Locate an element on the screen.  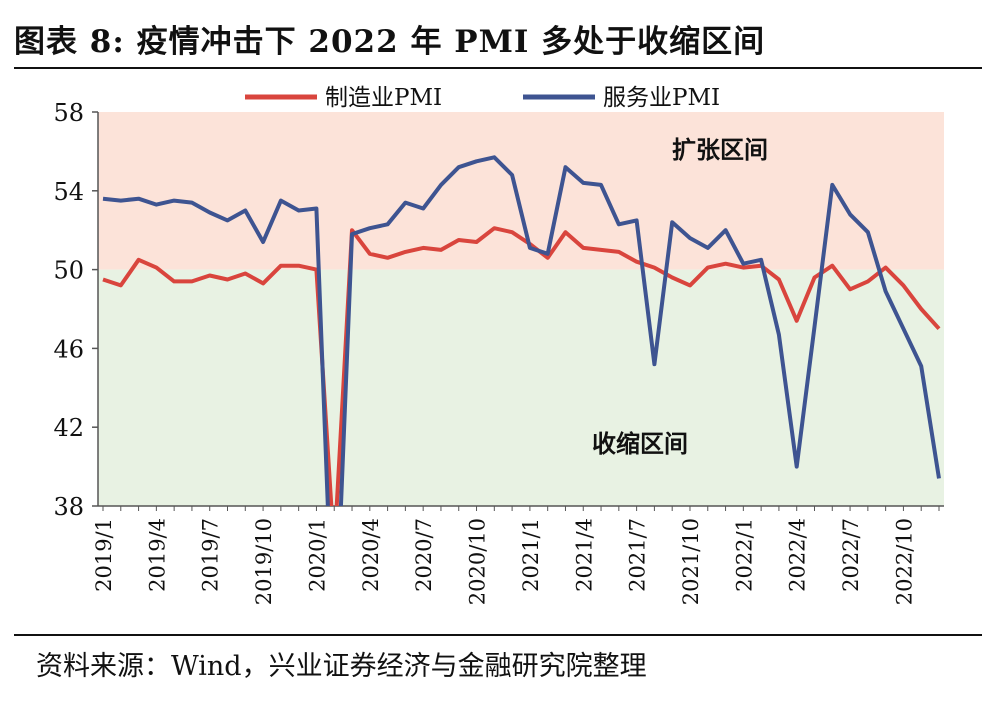
x-tick-label: 2021/7 is located at coordinates (638, 555).